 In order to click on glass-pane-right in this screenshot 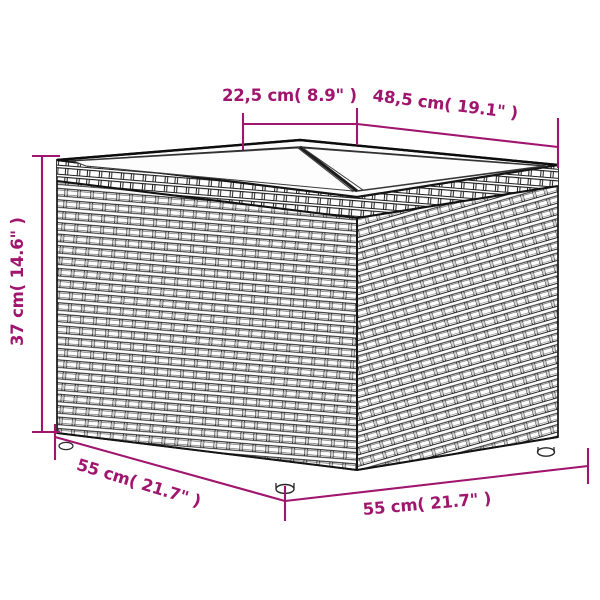, I will do `click(422, 169)`.